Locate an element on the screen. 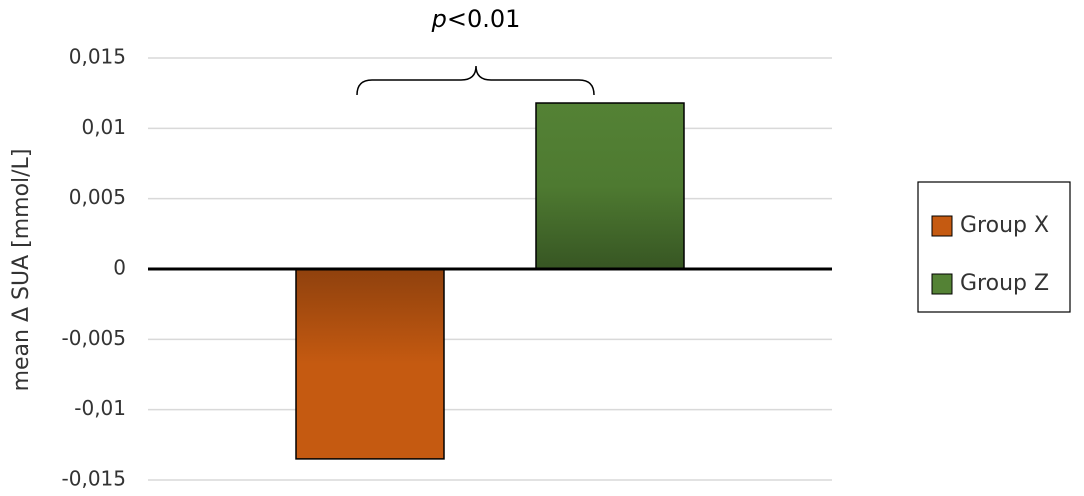 Image resolution: width=1084 pixels, height=496 pixels. y-tick-label: 0 is located at coordinates (119, 268).